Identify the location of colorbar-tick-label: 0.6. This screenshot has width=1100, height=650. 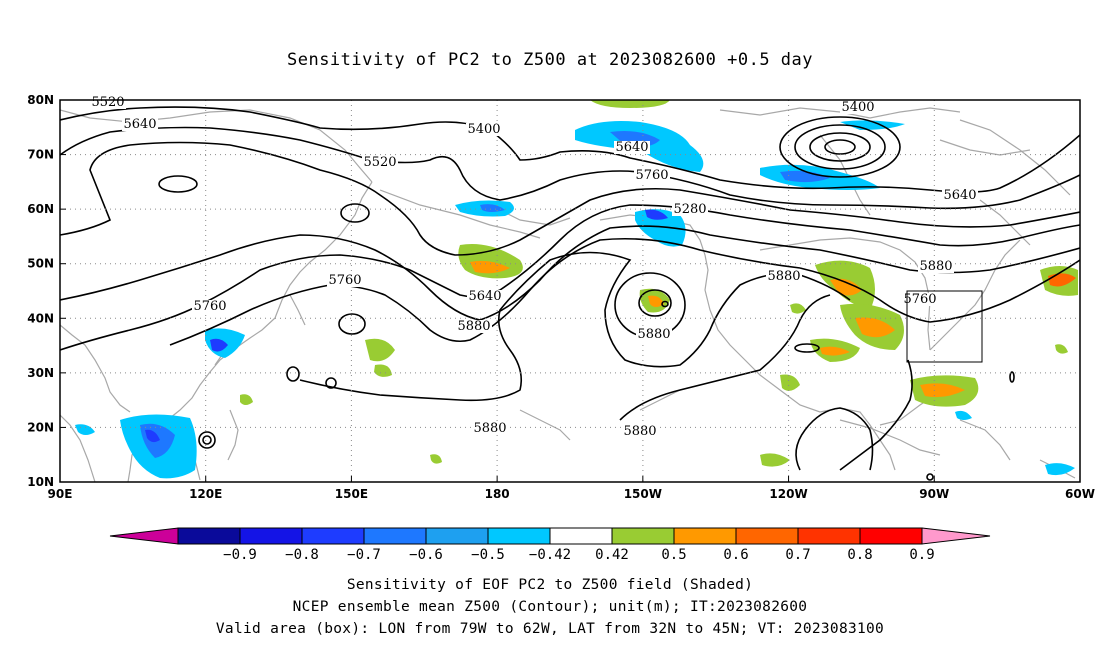
(735, 555).